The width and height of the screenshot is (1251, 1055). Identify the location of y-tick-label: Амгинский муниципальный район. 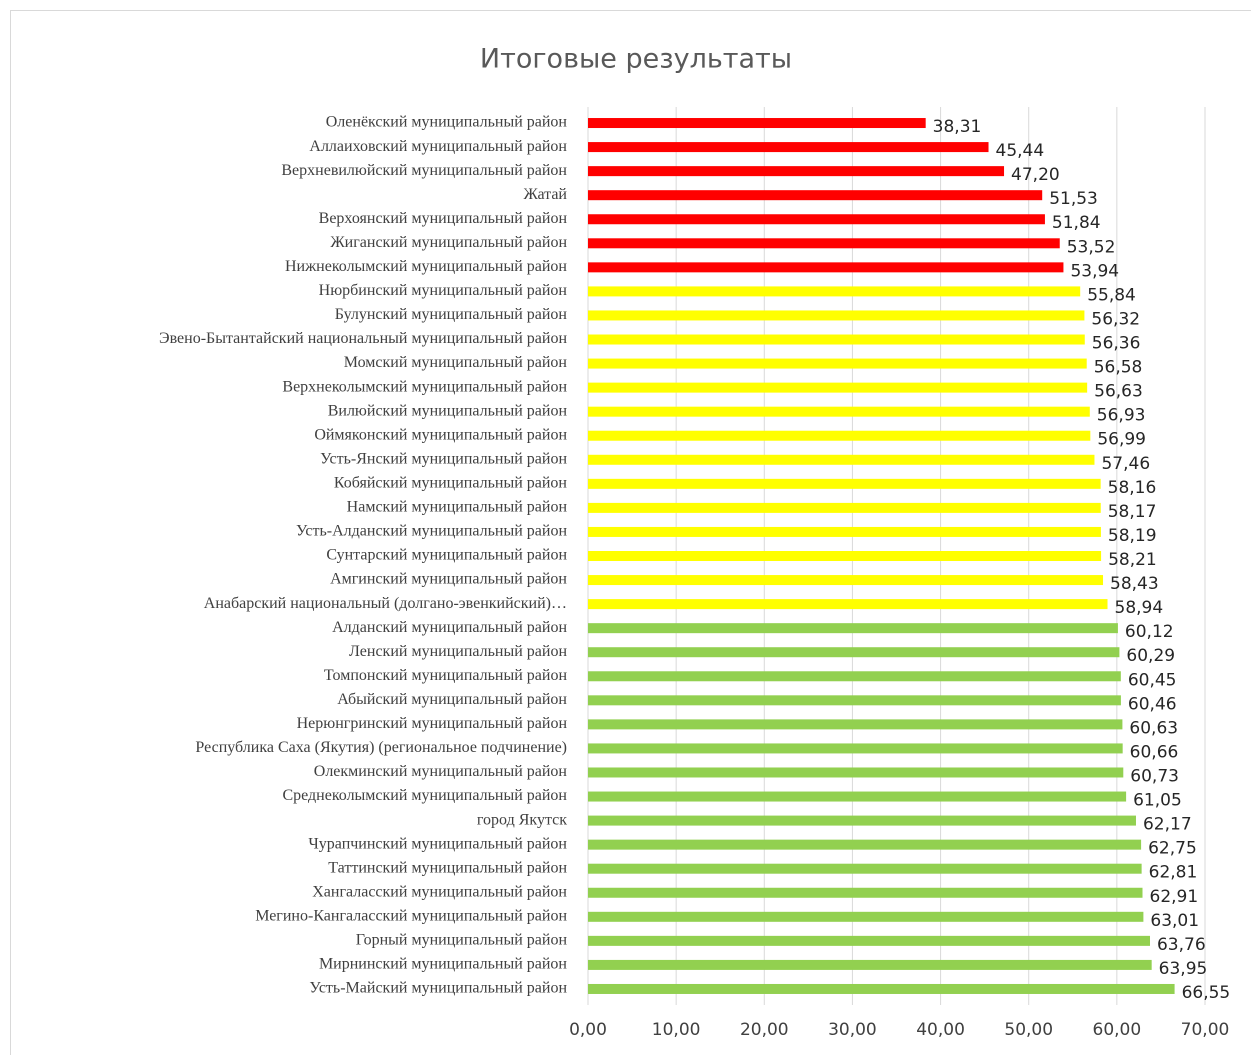
(448, 579).